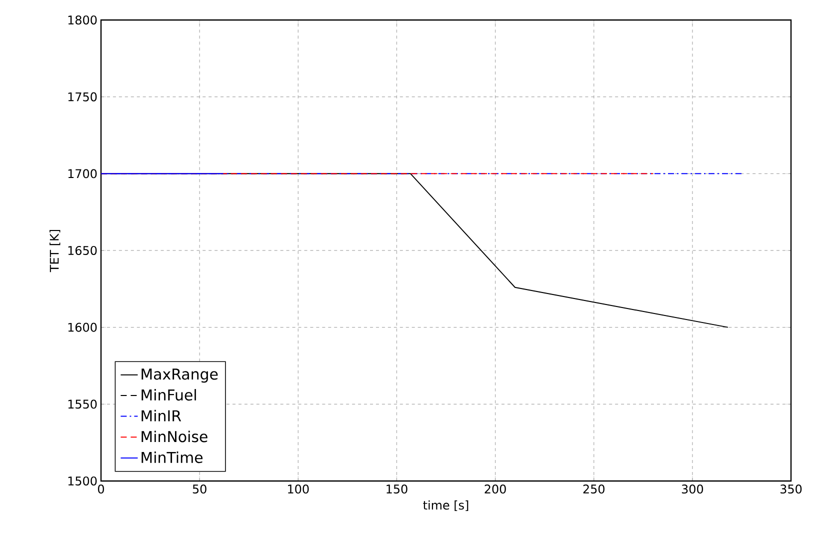  What do you see at coordinates (172, 458) in the screenshot?
I see `legend-label: MinTime` at bounding box center [172, 458].